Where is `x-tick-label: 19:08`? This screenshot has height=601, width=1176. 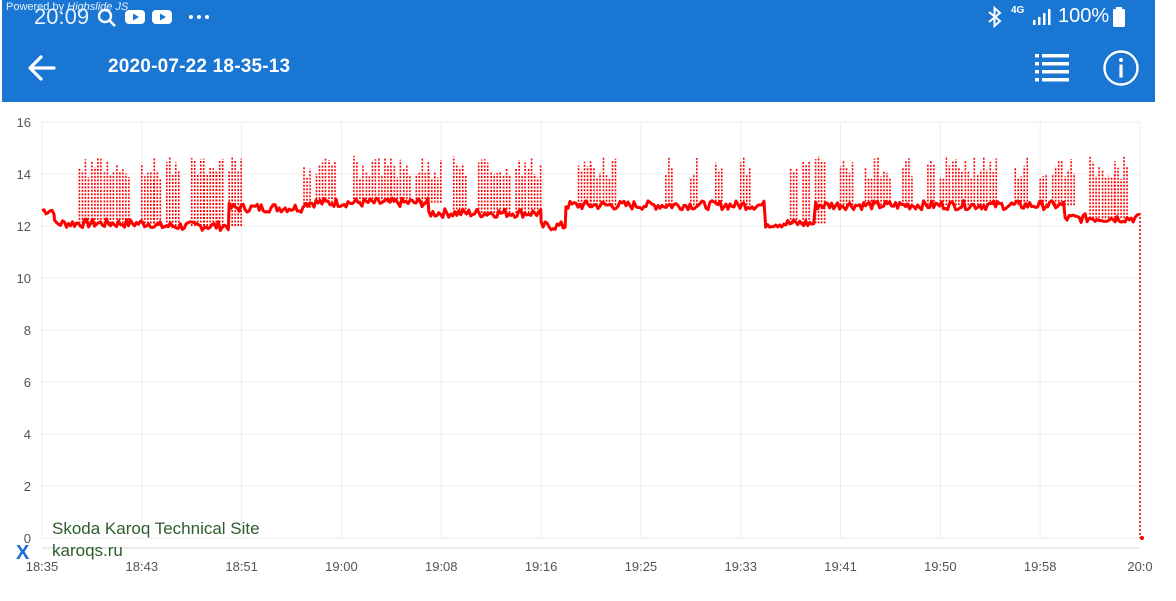 x-tick-label: 19:08 is located at coordinates (441, 566).